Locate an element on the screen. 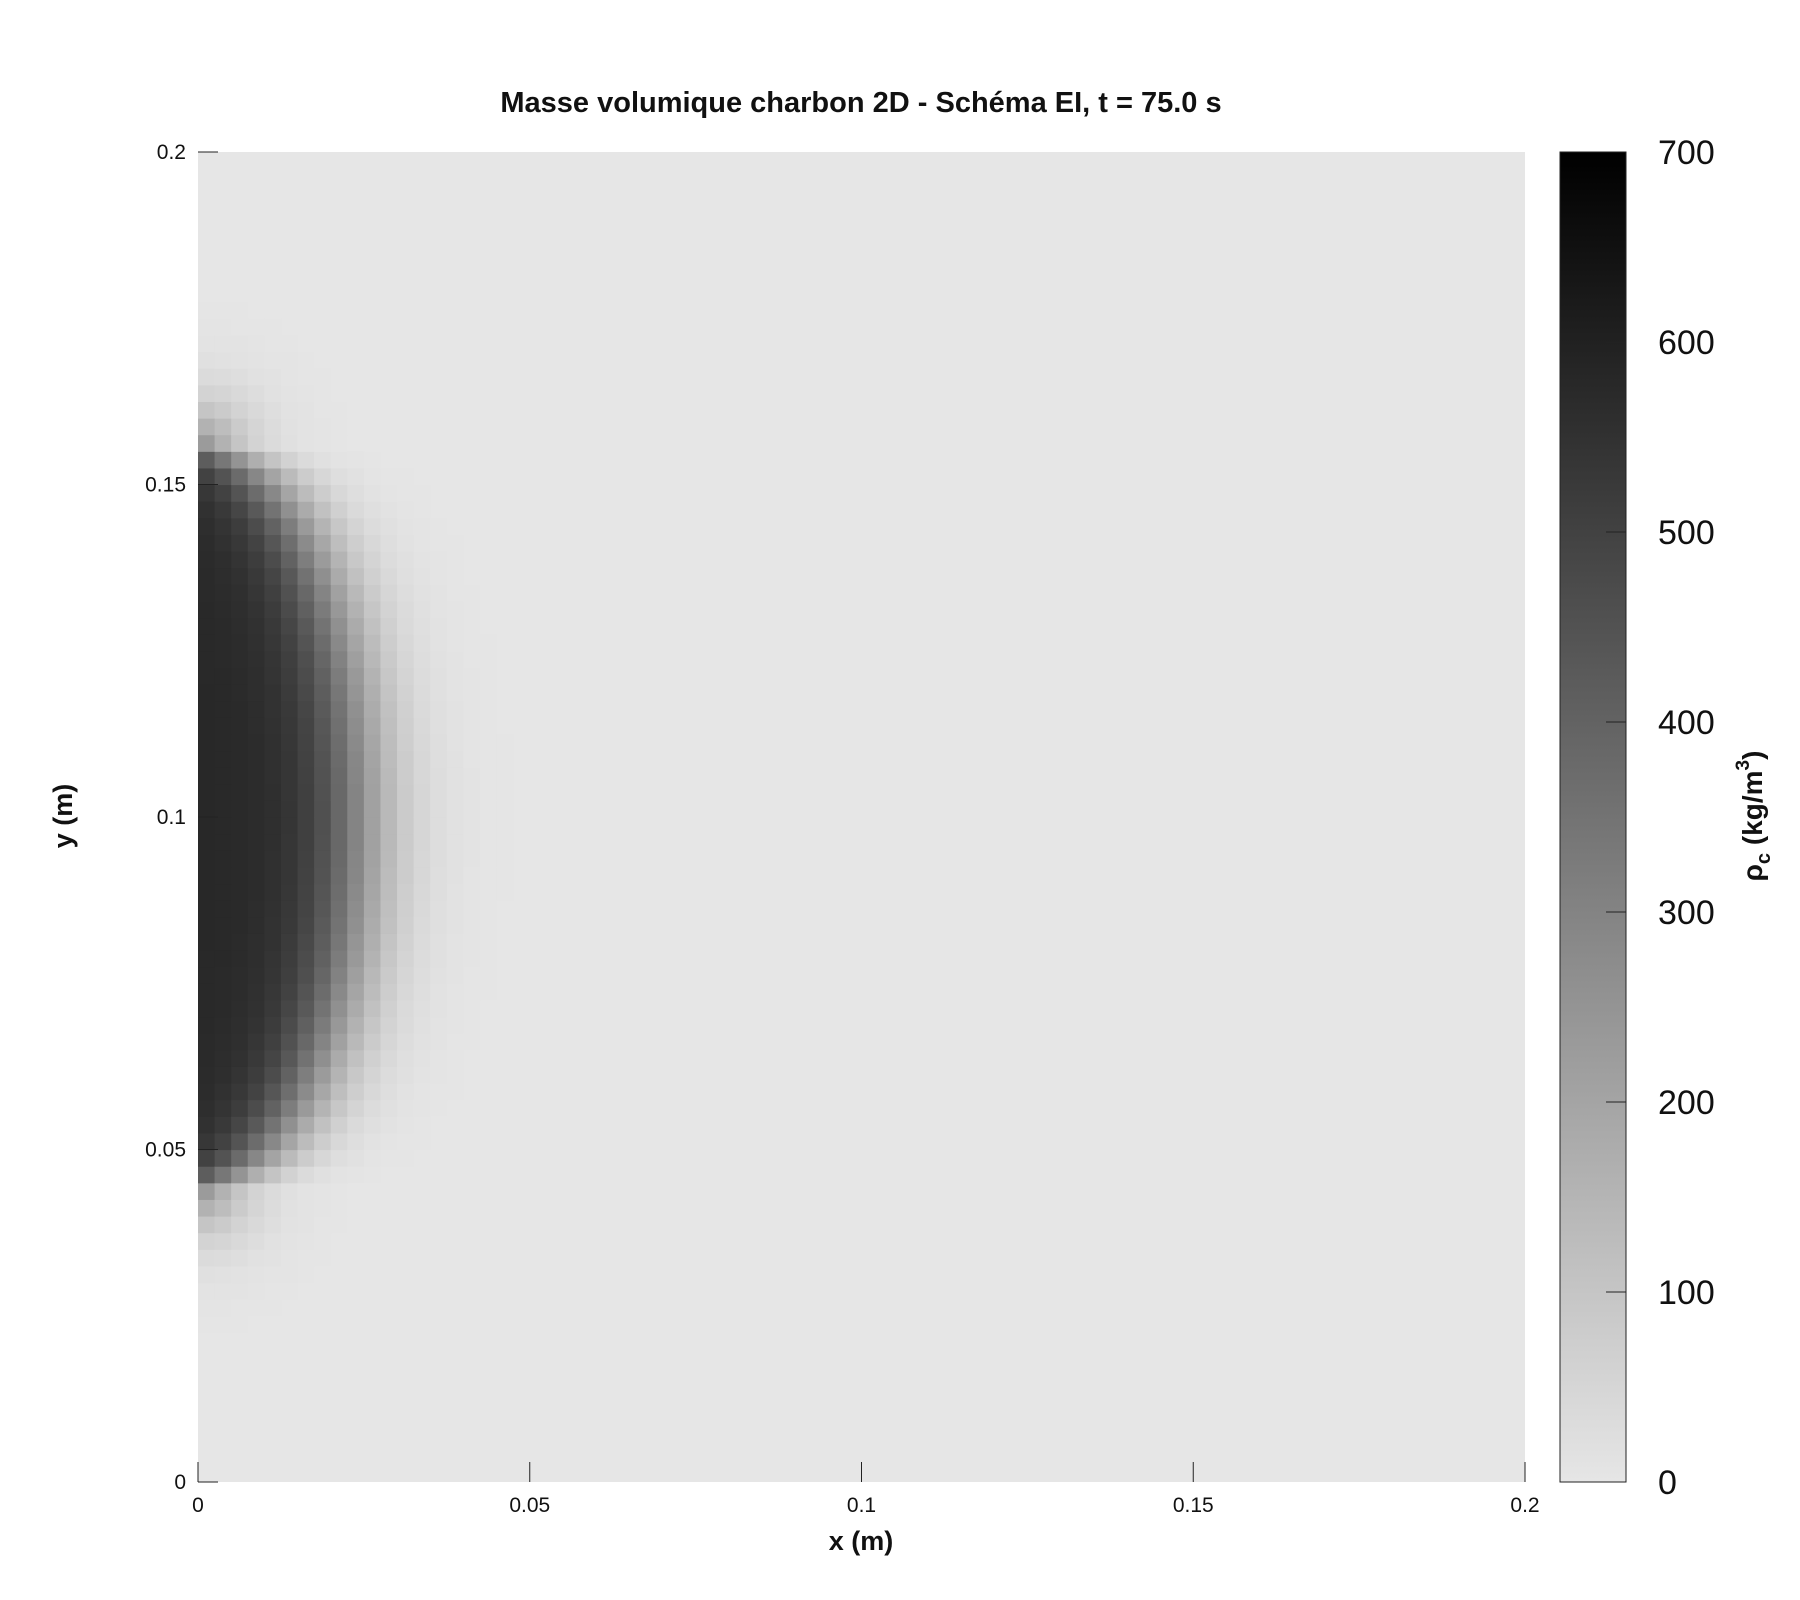  colorbar-tick-label: 600 is located at coordinates (1686, 343).